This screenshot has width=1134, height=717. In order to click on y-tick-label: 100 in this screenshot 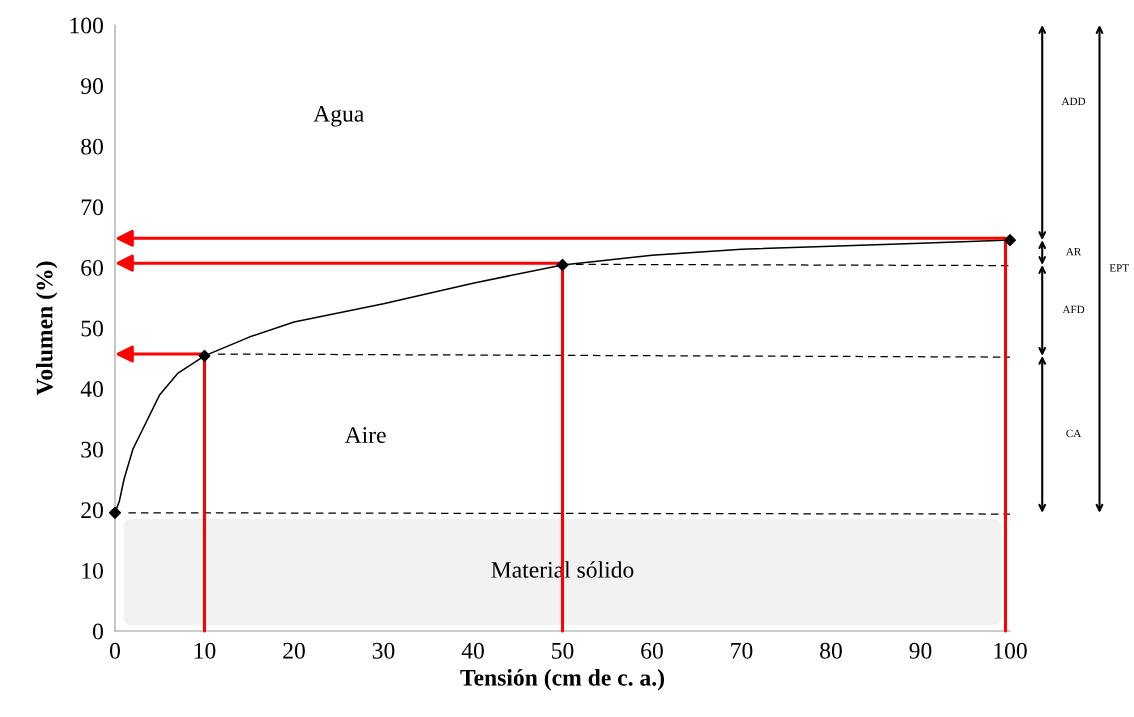, I will do `click(86, 25)`.